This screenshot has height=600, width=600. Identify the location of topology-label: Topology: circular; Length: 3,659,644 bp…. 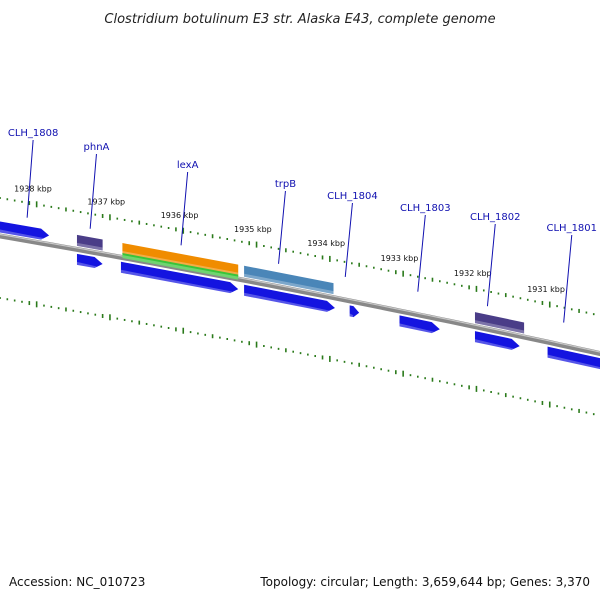
(425, 582).